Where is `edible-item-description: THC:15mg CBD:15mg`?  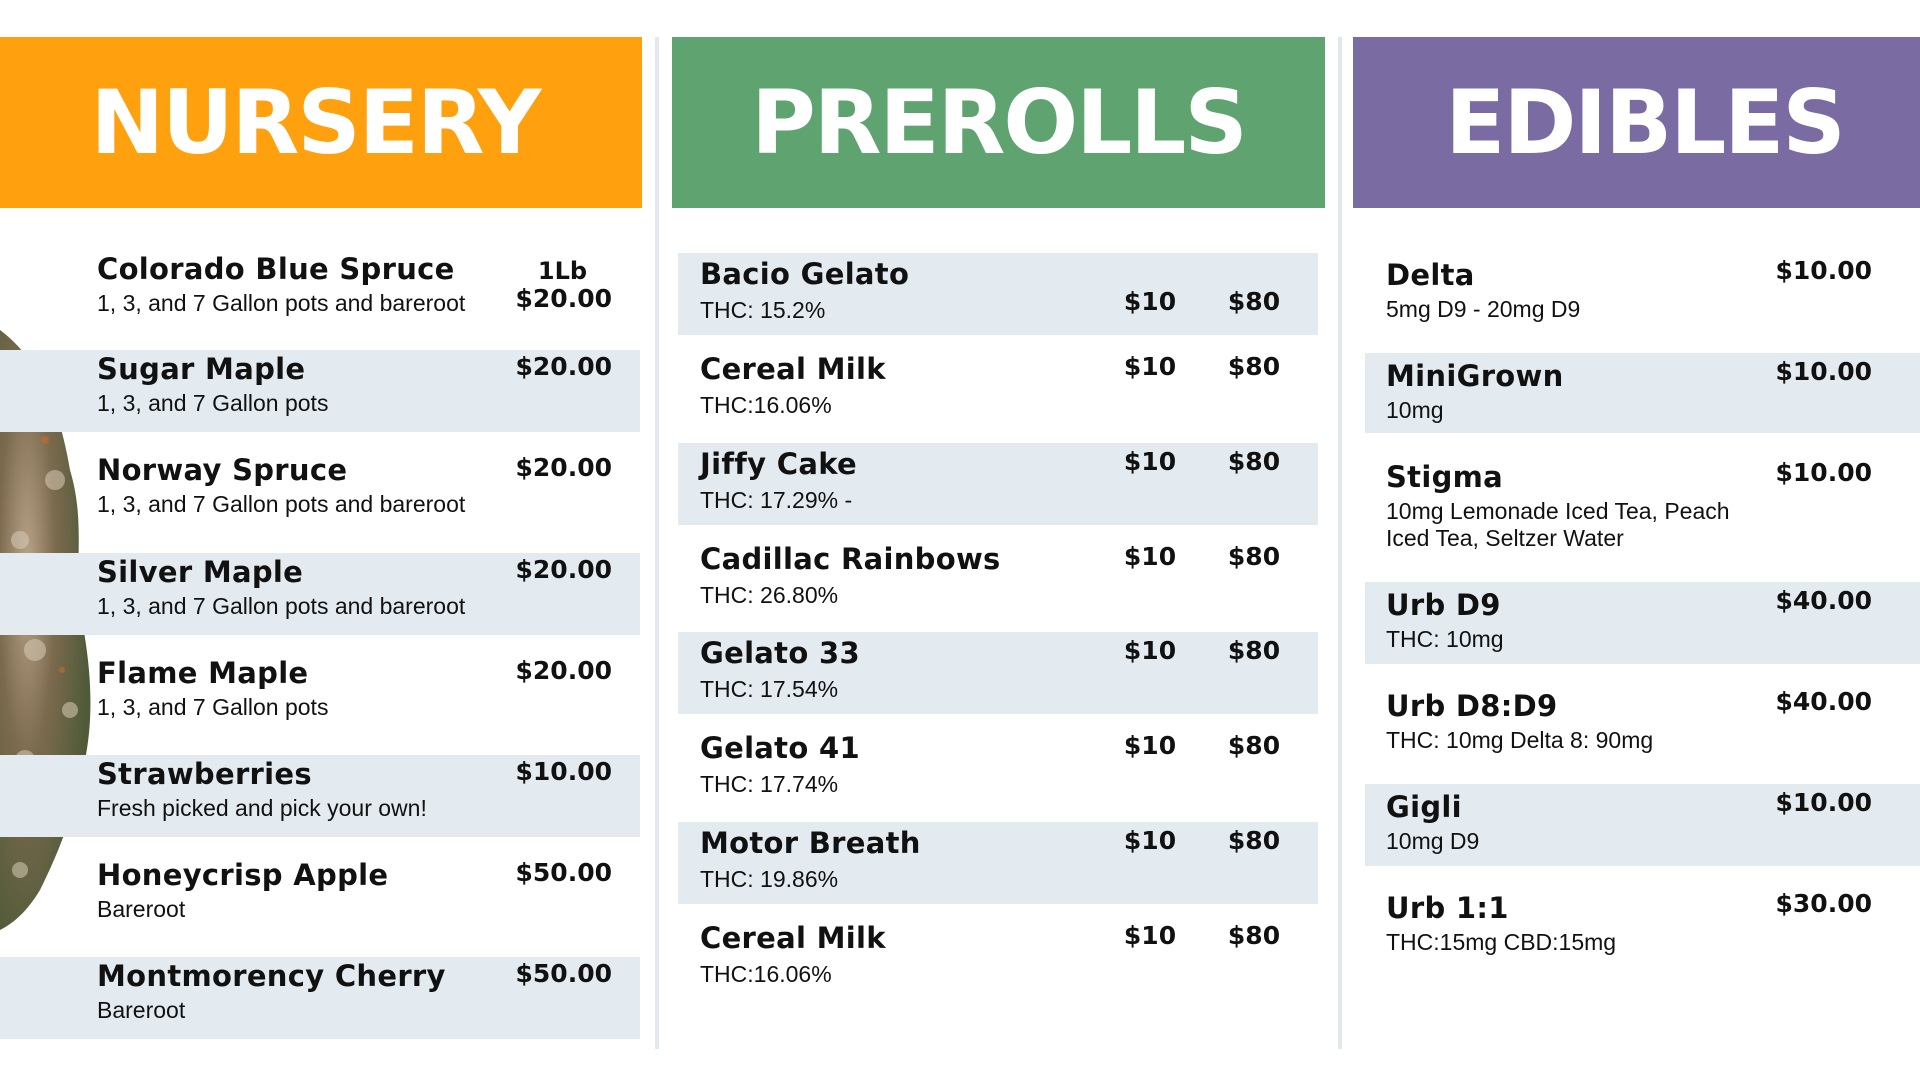 edible-item-description: THC:15mg CBD:15mg is located at coordinates (1501, 942).